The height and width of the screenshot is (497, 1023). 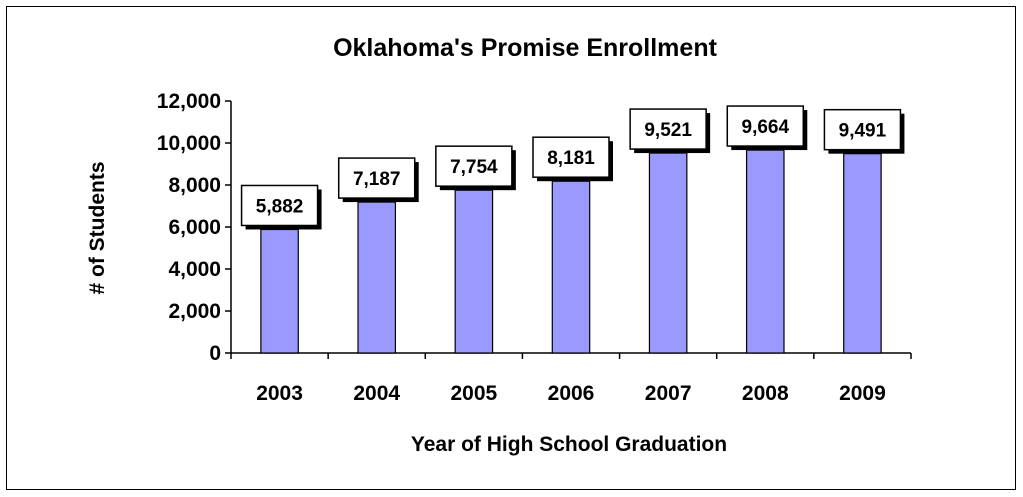 I want to click on data-label: 9,664, so click(x=766, y=127).